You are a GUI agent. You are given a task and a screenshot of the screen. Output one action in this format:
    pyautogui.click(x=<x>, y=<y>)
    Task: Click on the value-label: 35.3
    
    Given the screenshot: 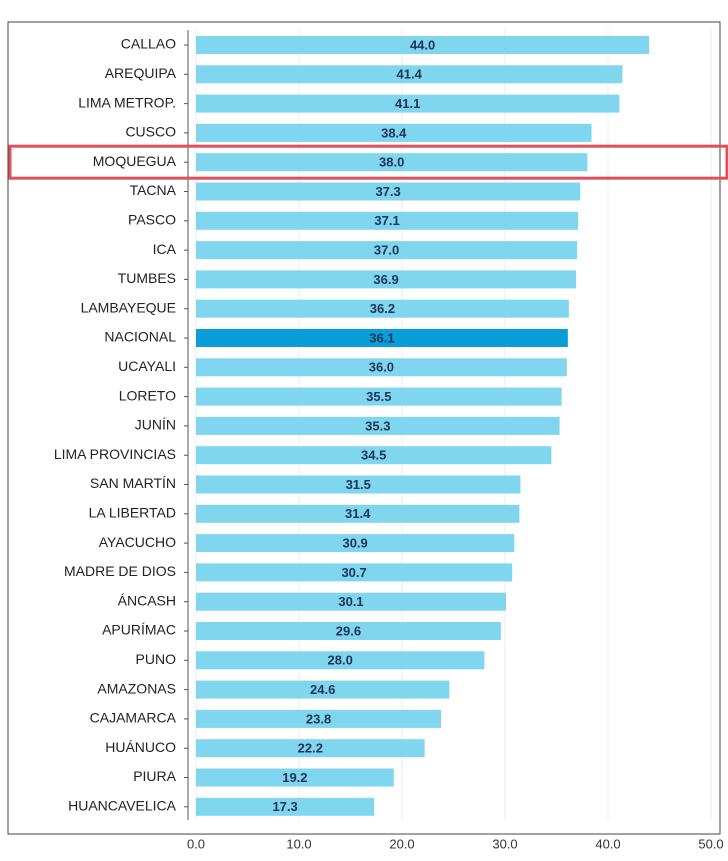 What is the action you would take?
    pyautogui.click(x=377, y=425)
    